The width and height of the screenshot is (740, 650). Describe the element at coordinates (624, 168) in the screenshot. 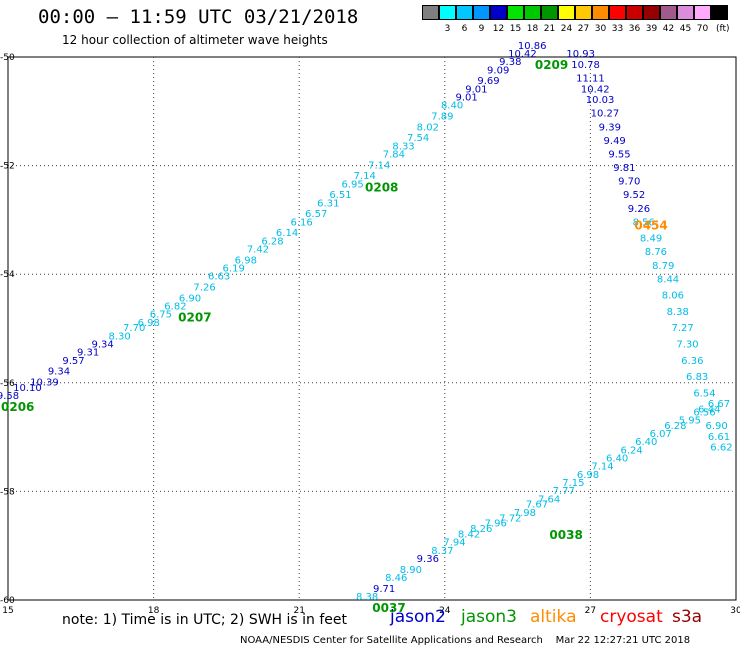

I see `wave-height-label: 9.81` at that location.